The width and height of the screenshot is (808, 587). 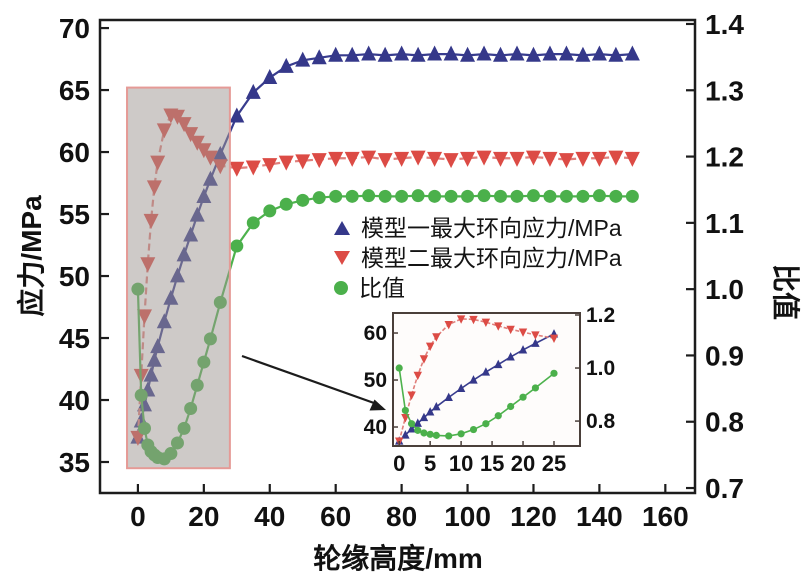 I want to click on y-left-tick-label: 45, so click(x=74, y=338).